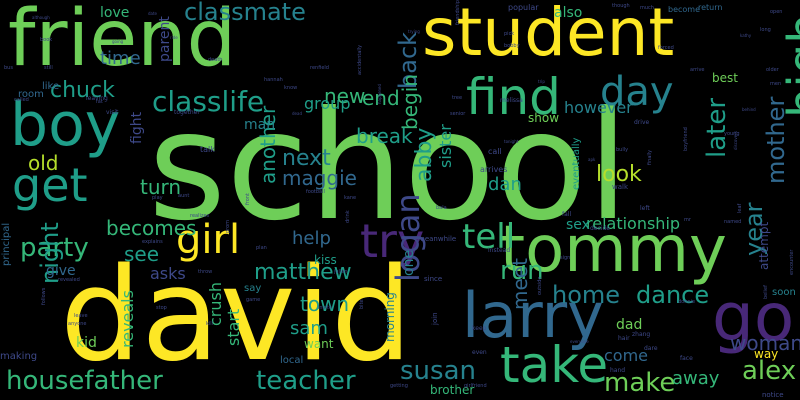 The image size is (800, 400). I want to click on word-girl: girl, so click(208, 240).